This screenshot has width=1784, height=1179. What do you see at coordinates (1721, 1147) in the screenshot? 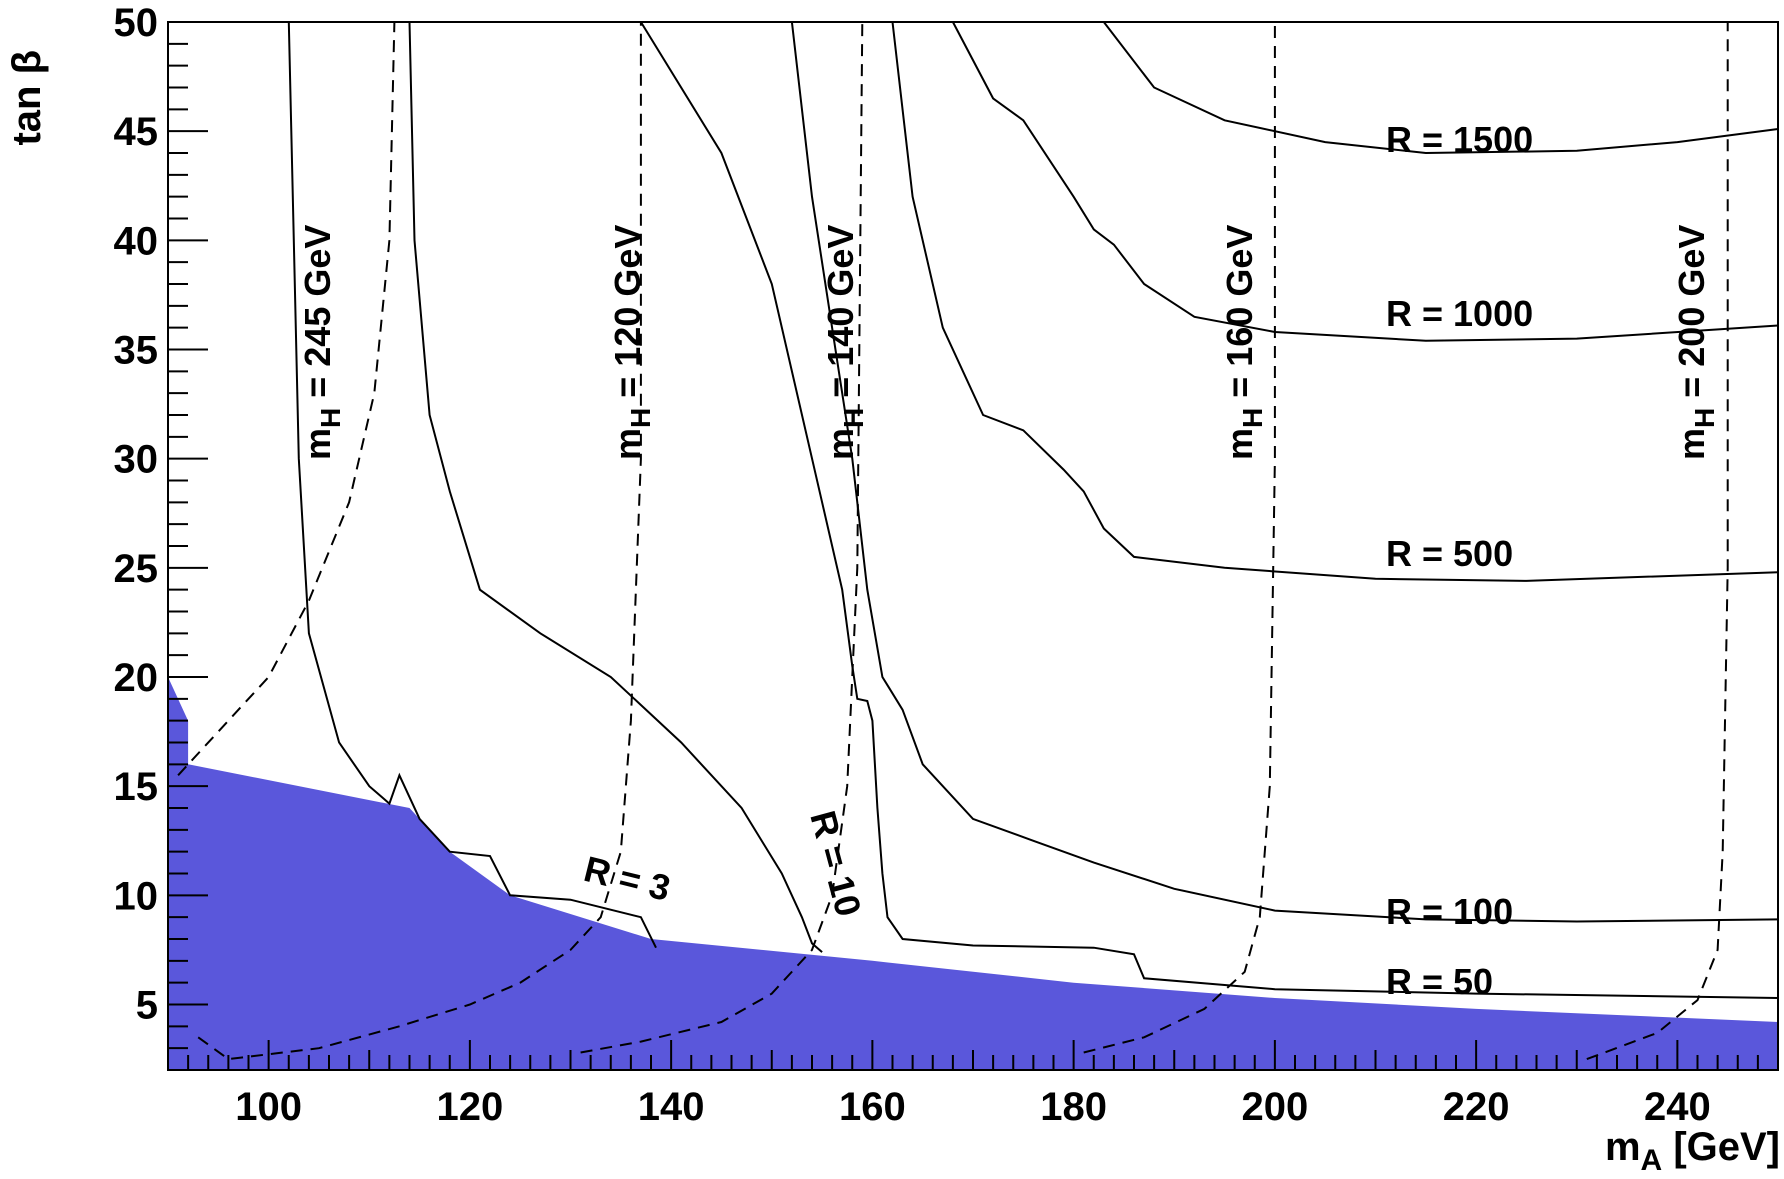
I see `x-axis-title-unit: [GeV]` at bounding box center [1721, 1147].